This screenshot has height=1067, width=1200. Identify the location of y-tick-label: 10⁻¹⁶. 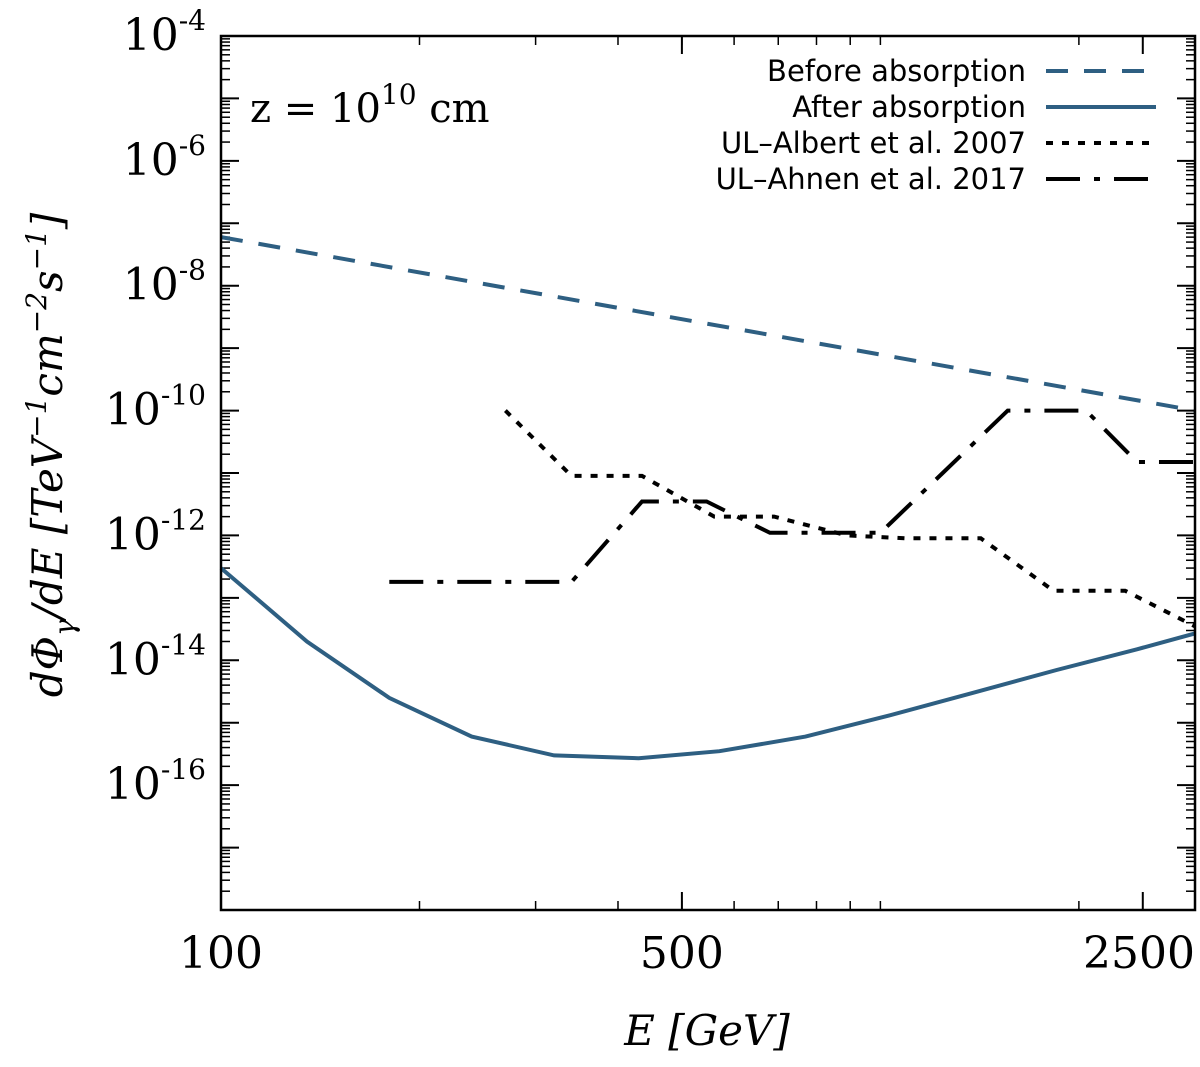
(155, 781).